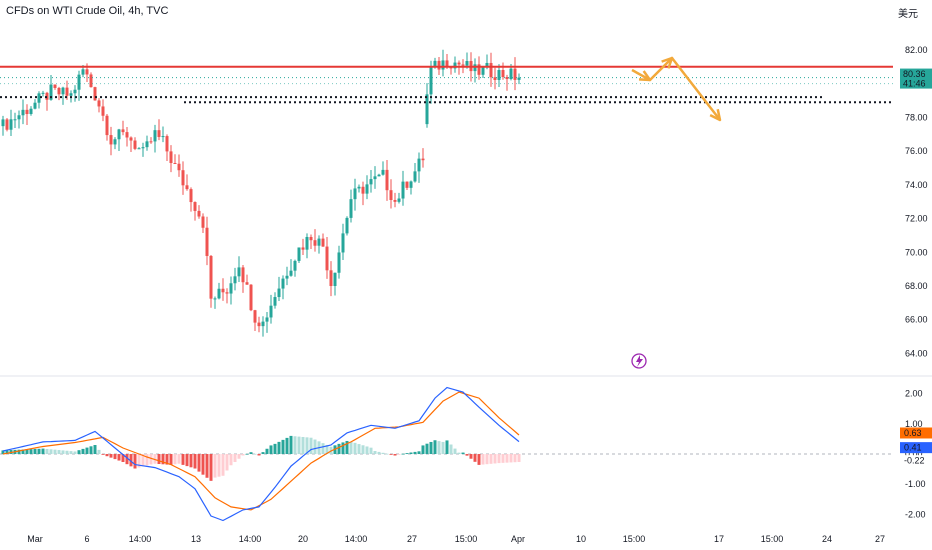 This screenshot has width=932, height=550. Describe the element at coordinates (303, 539) in the screenshot. I see `time-tick-label: 20` at that location.